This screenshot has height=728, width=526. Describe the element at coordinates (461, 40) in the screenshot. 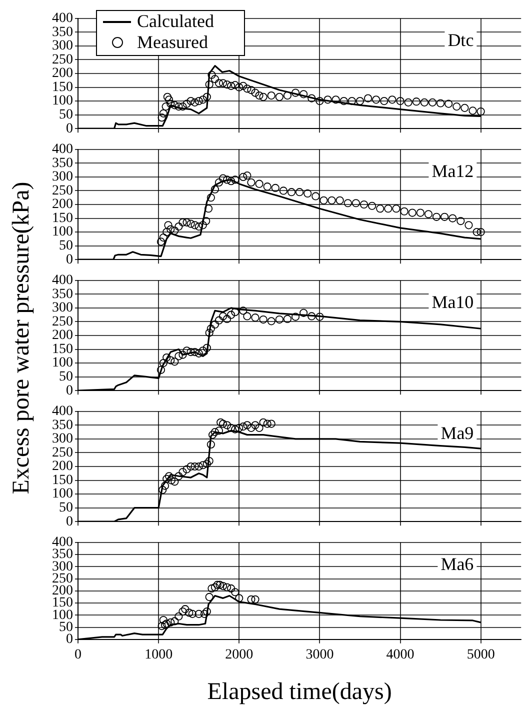

I see `annotation: Dtc` at that location.